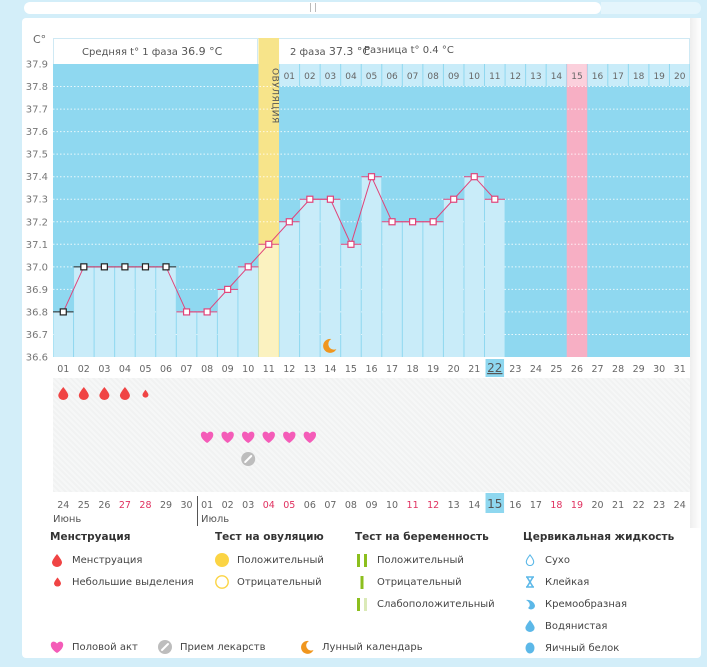 This screenshot has height=667, width=707. I want to click on luteal-day-label: 19, so click(659, 77).